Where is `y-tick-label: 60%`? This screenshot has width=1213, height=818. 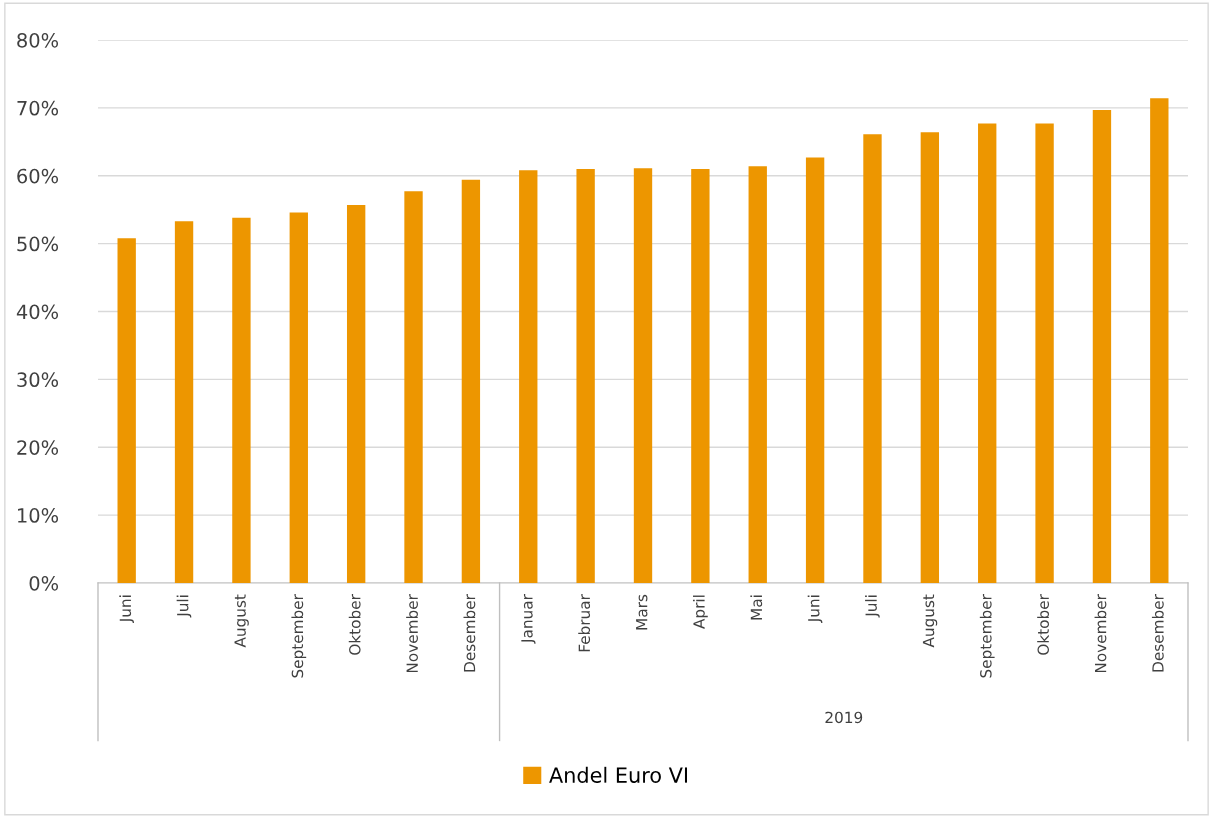
y-tick-label: 60% is located at coordinates (38, 176).